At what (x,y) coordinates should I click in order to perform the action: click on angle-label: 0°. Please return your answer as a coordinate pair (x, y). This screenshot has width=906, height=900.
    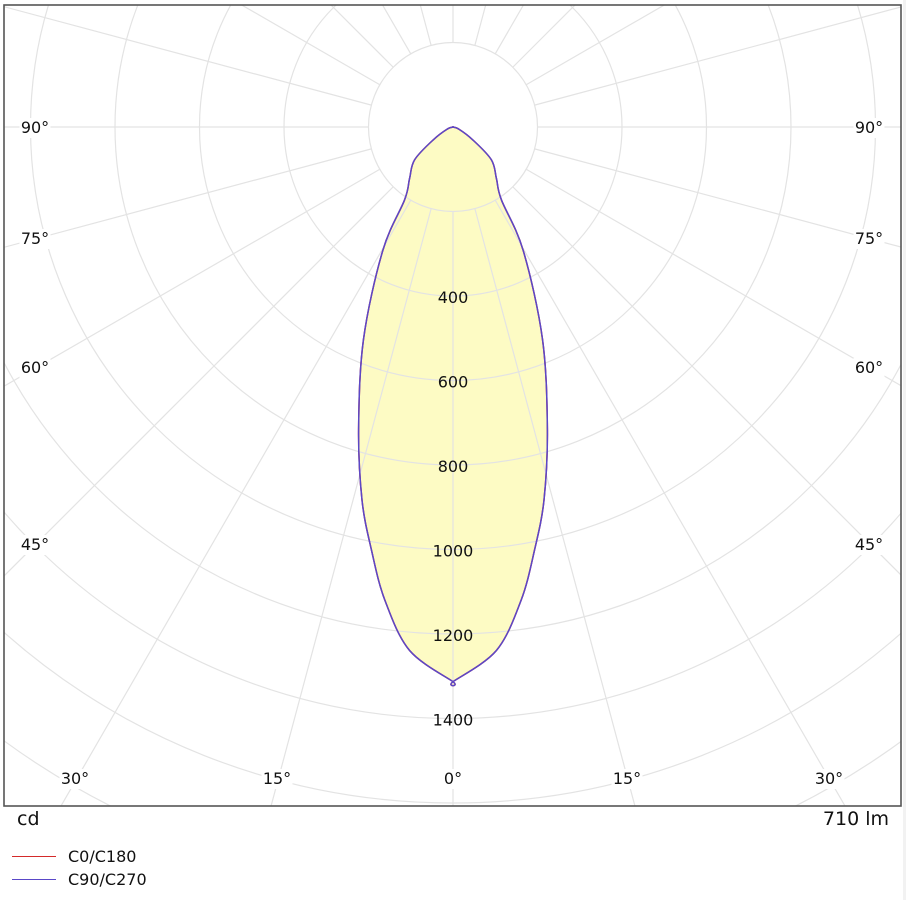
    Looking at the image, I should click on (453, 778).